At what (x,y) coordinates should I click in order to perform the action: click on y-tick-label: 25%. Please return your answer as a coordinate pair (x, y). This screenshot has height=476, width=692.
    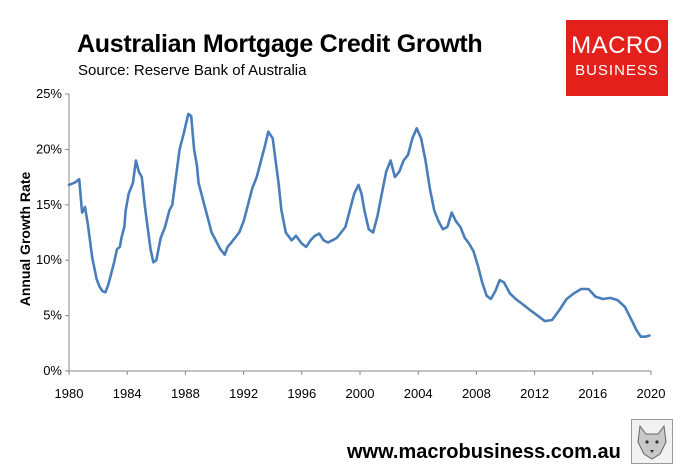
    Looking at the image, I should click on (49, 93).